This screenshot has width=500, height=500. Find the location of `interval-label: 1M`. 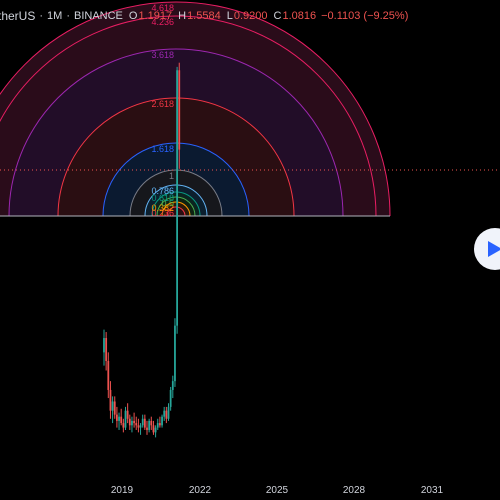

interval-label: 1M is located at coordinates (55, 16).